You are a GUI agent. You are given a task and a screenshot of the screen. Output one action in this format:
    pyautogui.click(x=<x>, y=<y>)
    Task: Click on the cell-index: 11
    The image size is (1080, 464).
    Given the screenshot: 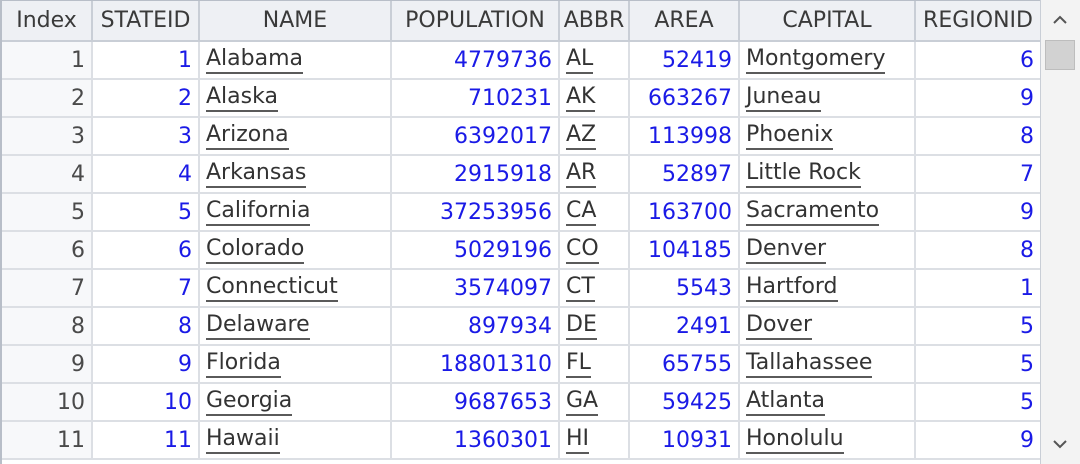 What is the action you would take?
    pyautogui.click(x=47, y=440)
    